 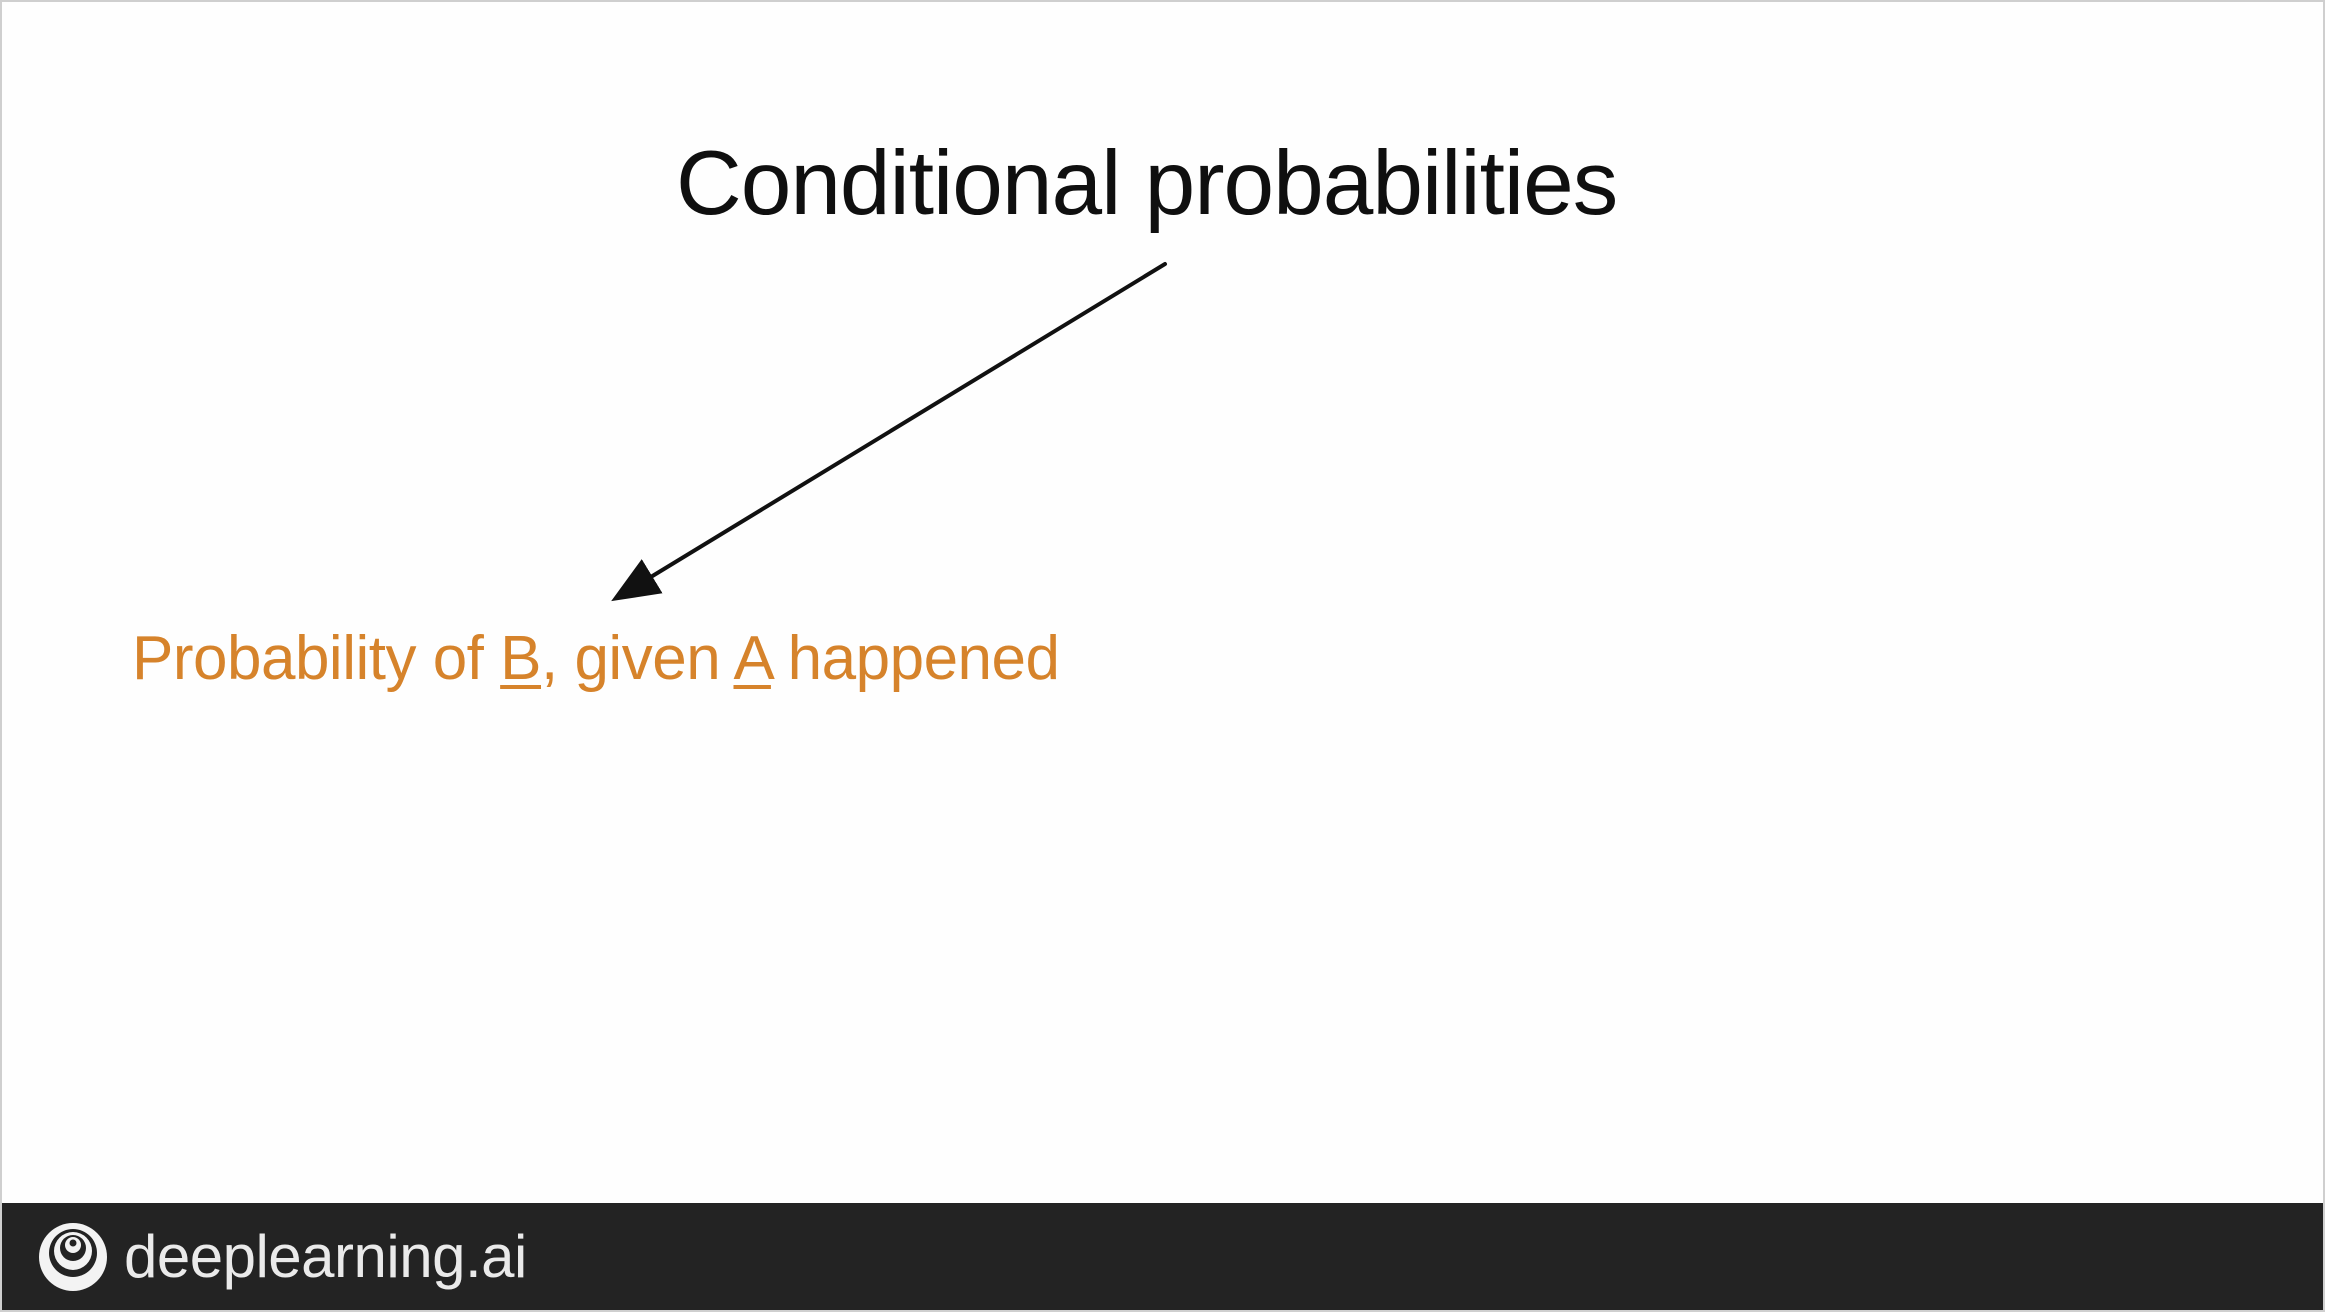 I want to click on happened-text: happened, so click(x=915, y=658).